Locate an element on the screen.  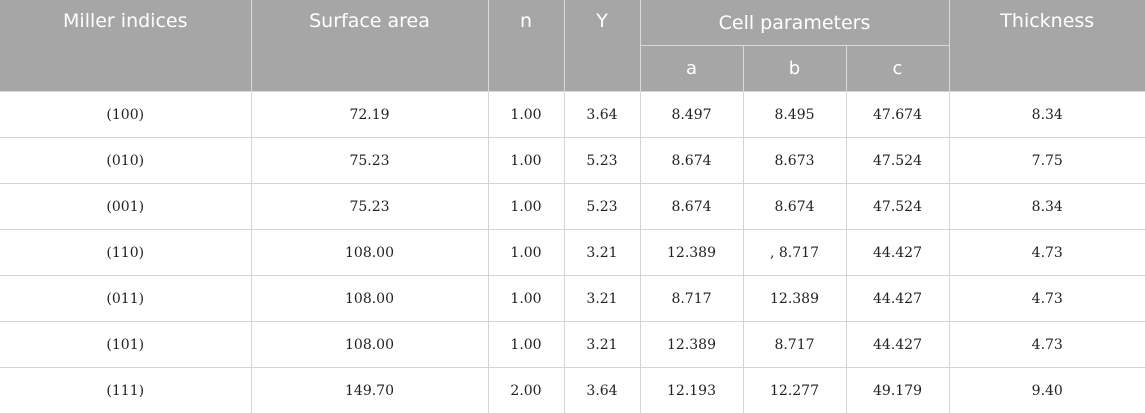
cell-miller: (111) is located at coordinates (125, 390).